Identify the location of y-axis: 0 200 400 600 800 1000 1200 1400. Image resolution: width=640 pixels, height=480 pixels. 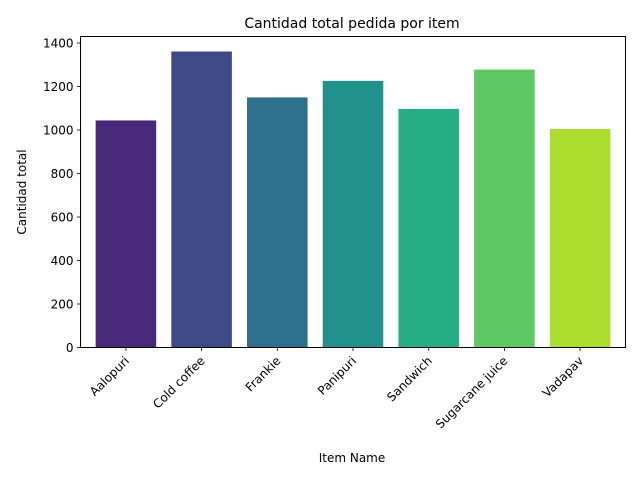
(62, 196).